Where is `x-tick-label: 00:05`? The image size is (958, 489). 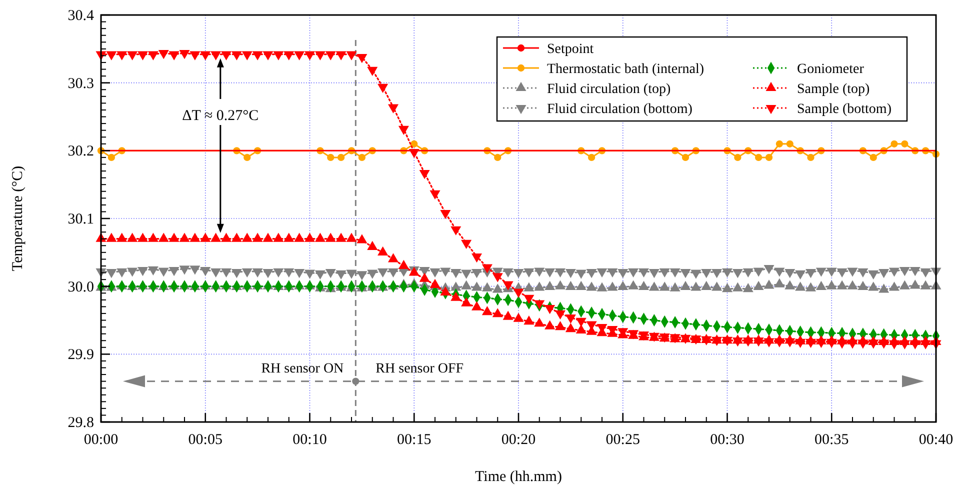 x-tick-label: 00:05 is located at coordinates (205, 440).